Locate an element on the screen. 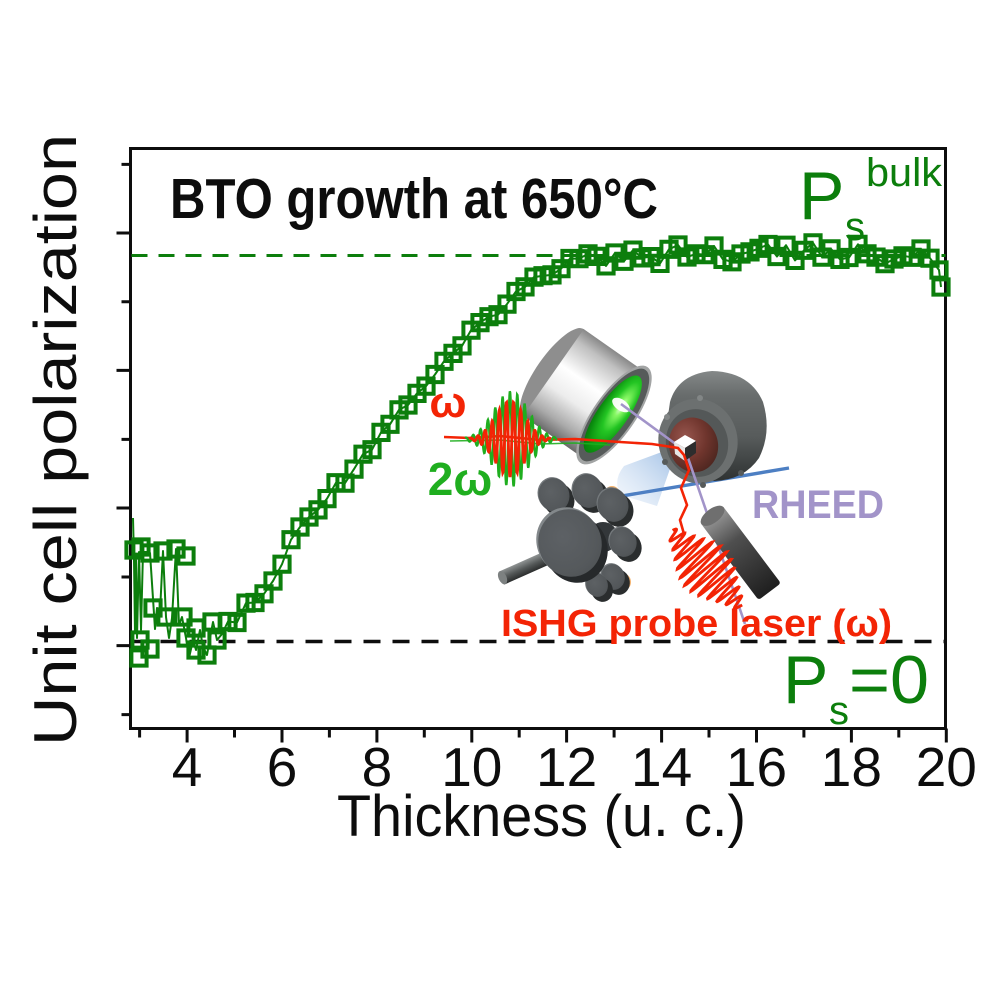 This screenshot has width=1000, height=1000. svg-text: ISHG probe laser (ω) is located at coordinates (696, 624).